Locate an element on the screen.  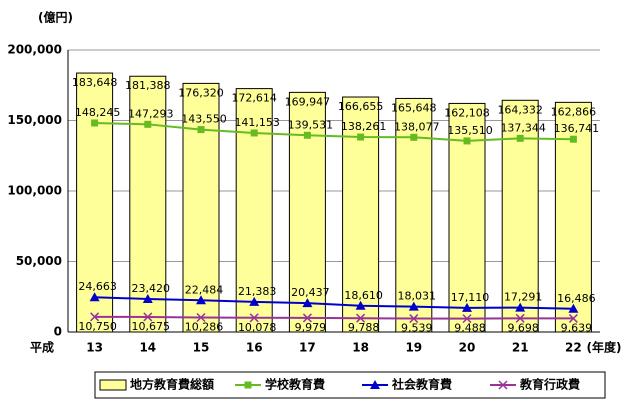
y-unit: (億円) is located at coordinates (55, 17).